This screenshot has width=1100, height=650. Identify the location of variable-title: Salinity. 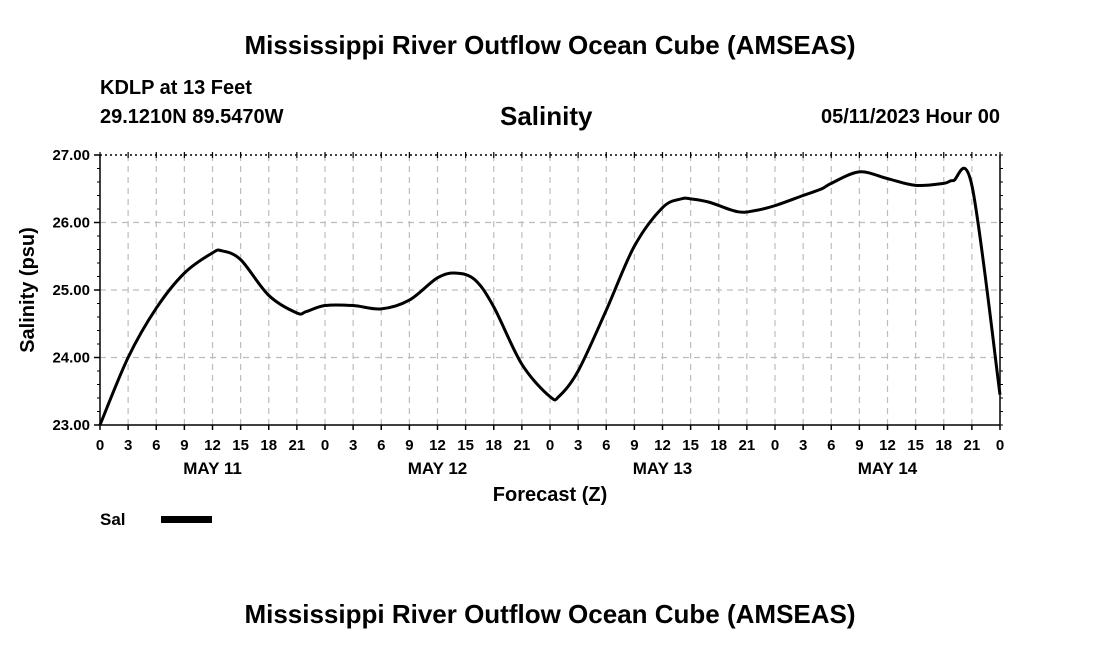
(546, 116).